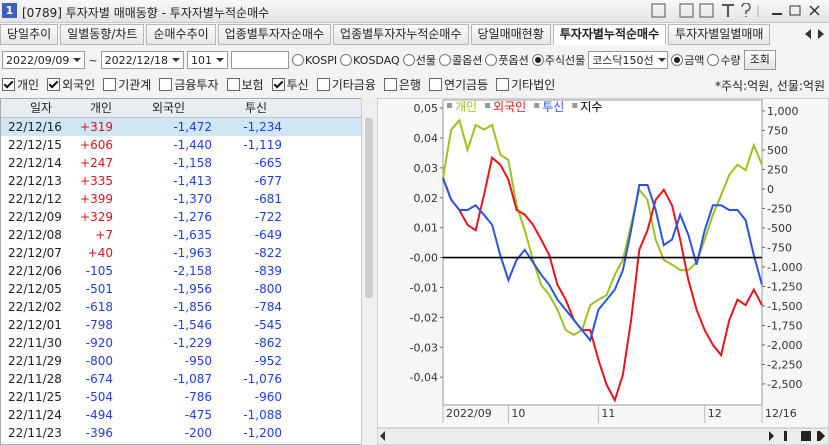 The width and height of the screenshot is (829, 445). I want to click on table-cell: -800, so click(268, 289).